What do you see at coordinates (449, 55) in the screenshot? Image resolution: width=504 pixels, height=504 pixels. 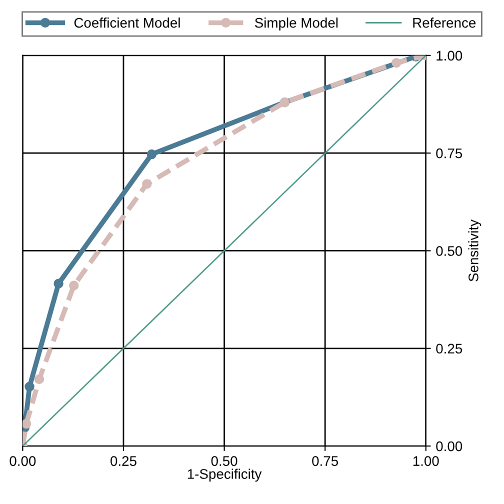 I see `y-tick-label: 1.00` at bounding box center [449, 55].